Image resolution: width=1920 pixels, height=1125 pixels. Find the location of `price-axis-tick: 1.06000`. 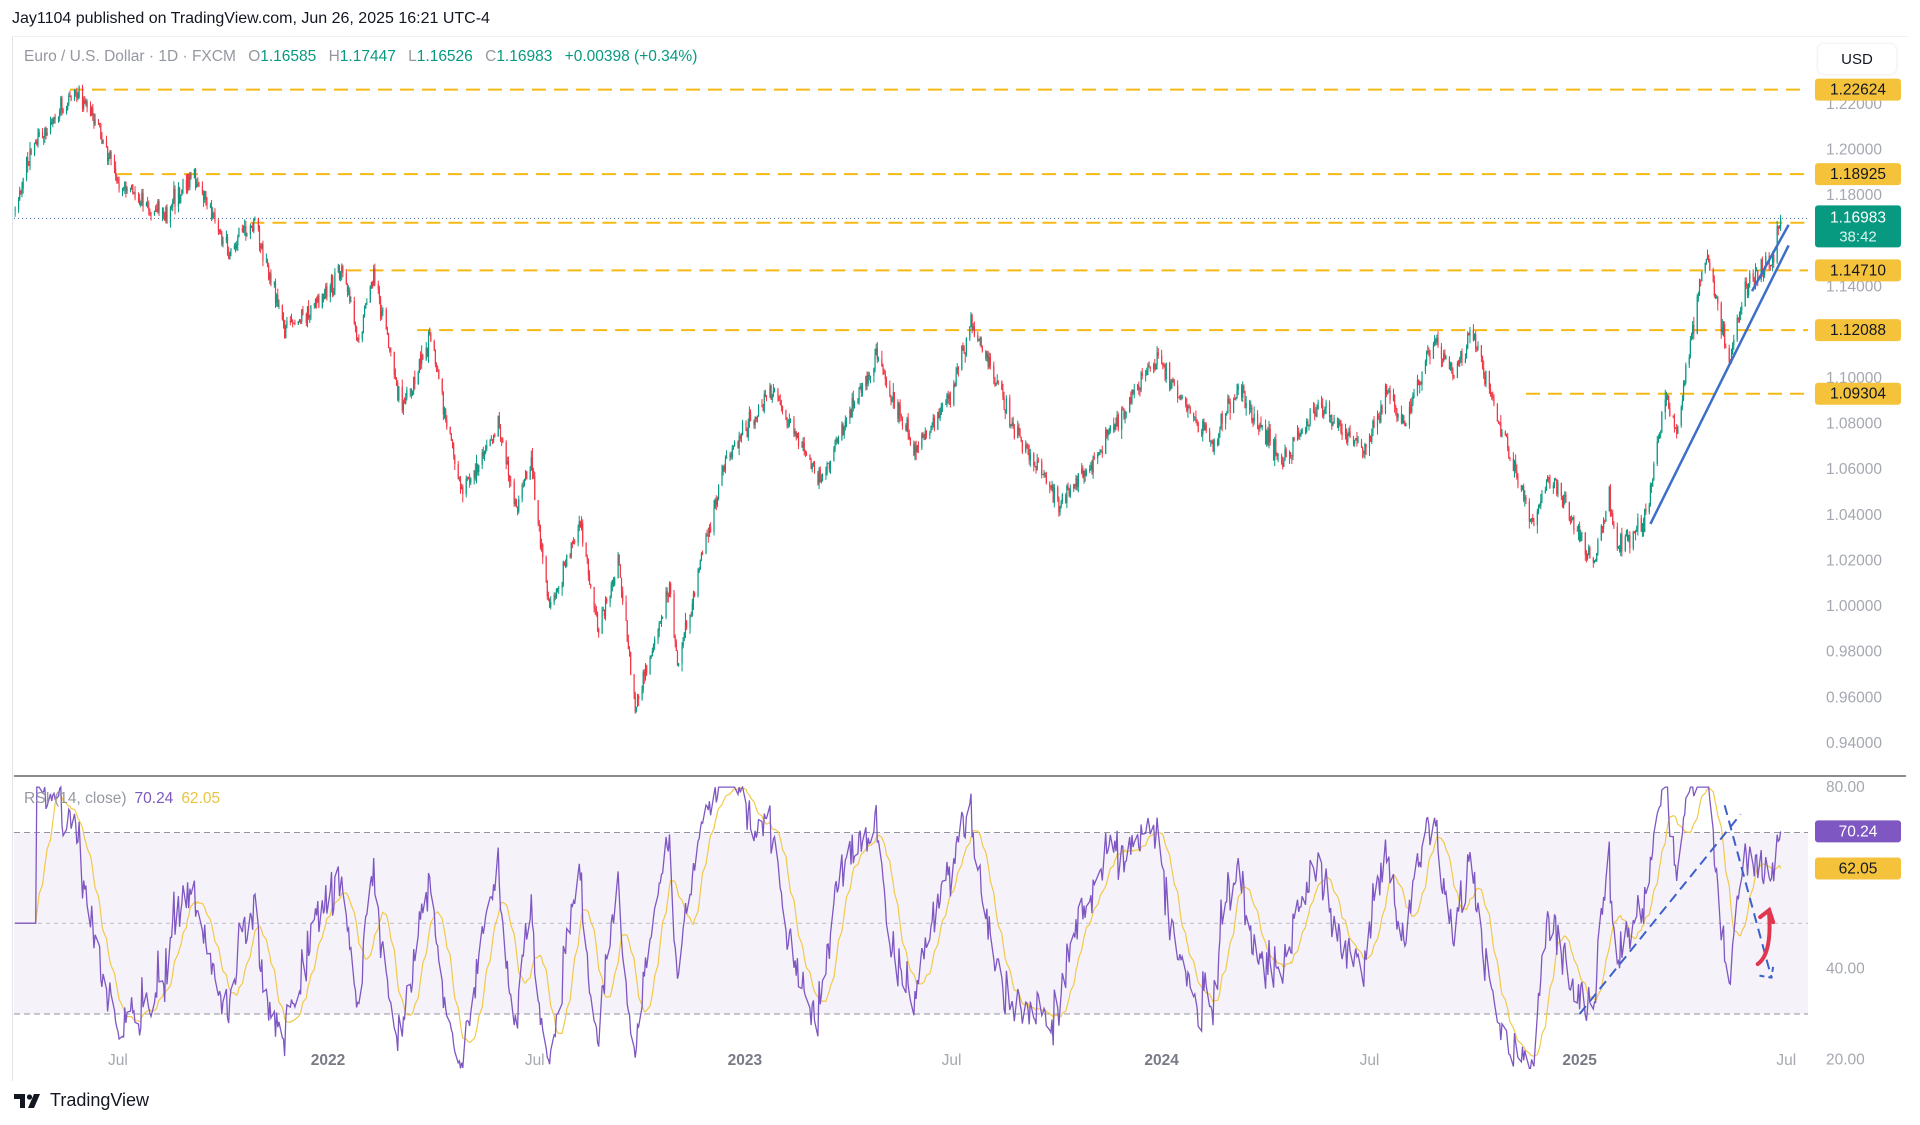

price-axis-tick: 1.06000 is located at coordinates (1854, 469).